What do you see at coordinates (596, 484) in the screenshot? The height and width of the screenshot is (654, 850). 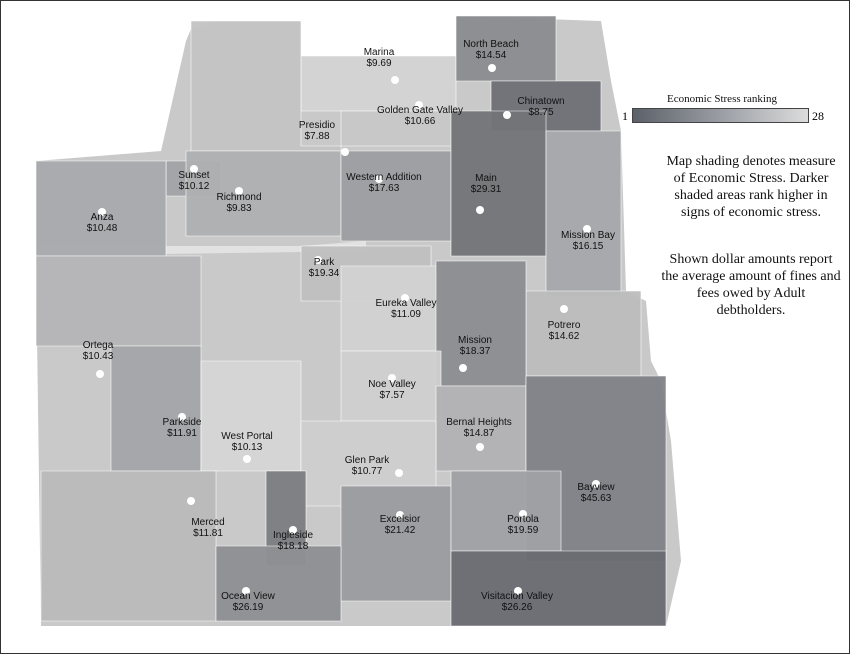 I see `marker-bayview` at bounding box center [596, 484].